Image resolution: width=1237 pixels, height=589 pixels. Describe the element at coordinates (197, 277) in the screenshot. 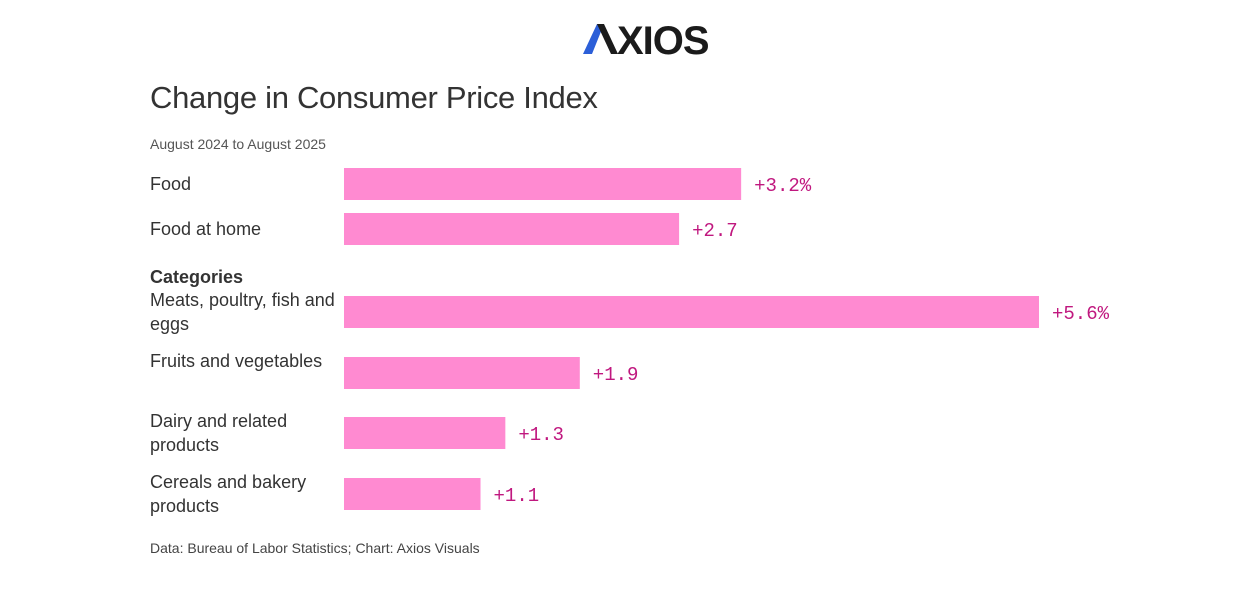

I see `section-label-categories: Categories` at that location.